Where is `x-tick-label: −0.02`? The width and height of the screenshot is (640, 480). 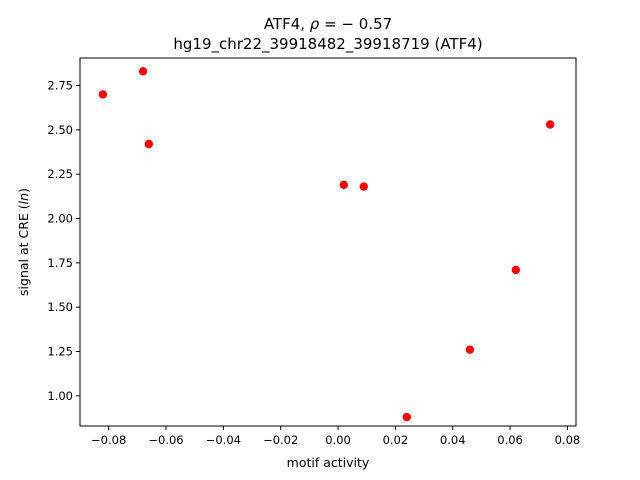 x-tick-label: −0.02 is located at coordinates (280, 440).